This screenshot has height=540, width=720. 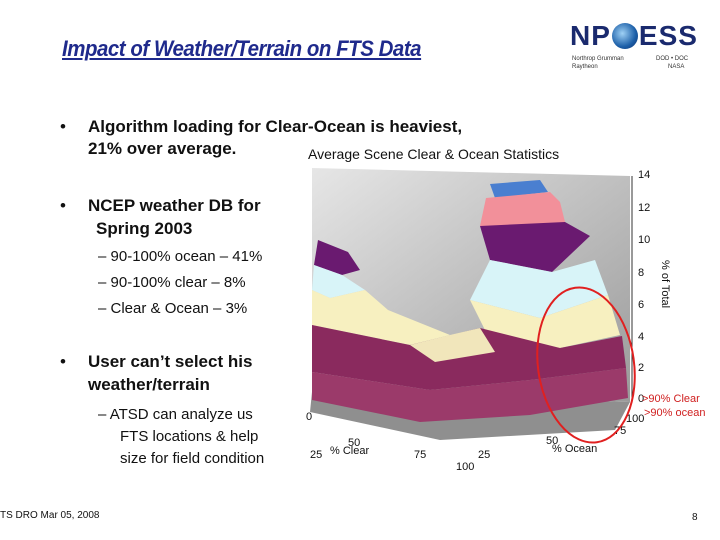 I want to click on z-tick-14: 14, so click(x=644, y=175).